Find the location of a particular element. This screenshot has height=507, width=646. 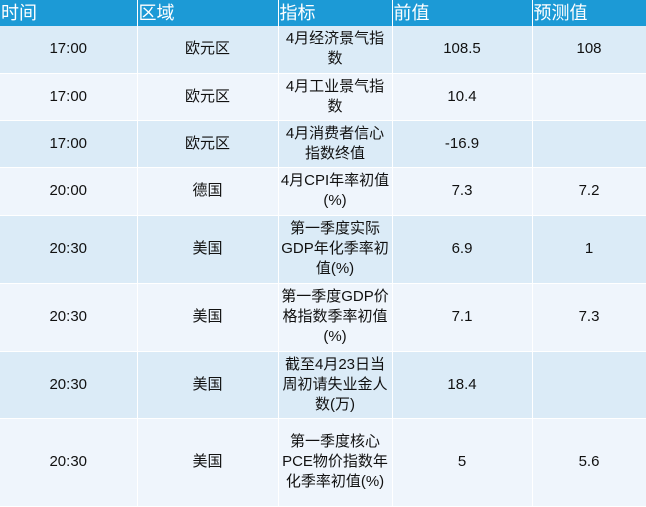

cell-forecast: 7.3 is located at coordinates (589, 317).